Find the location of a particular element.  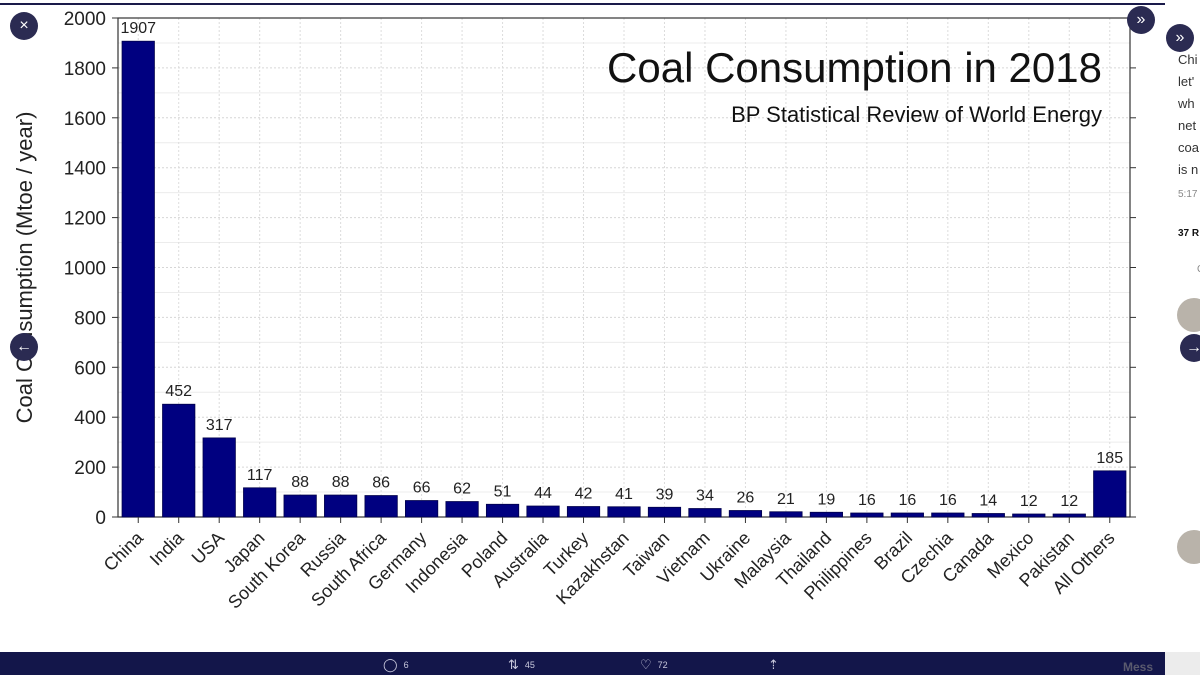

tweet-time: 5:17 is located at coordinates (1188, 194).